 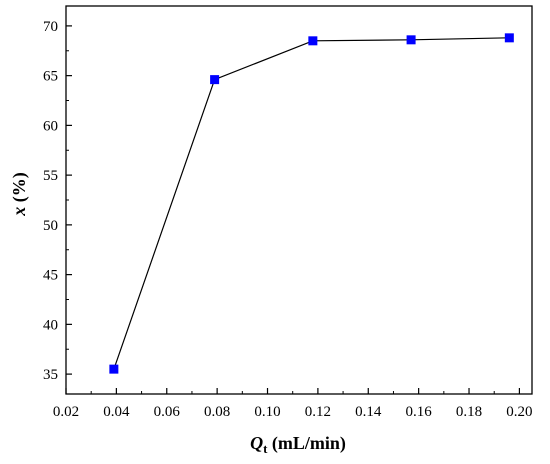 What do you see at coordinates (368, 412) in the screenshot?
I see `x-tick-label: 0.14` at bounding box center [368, 412].